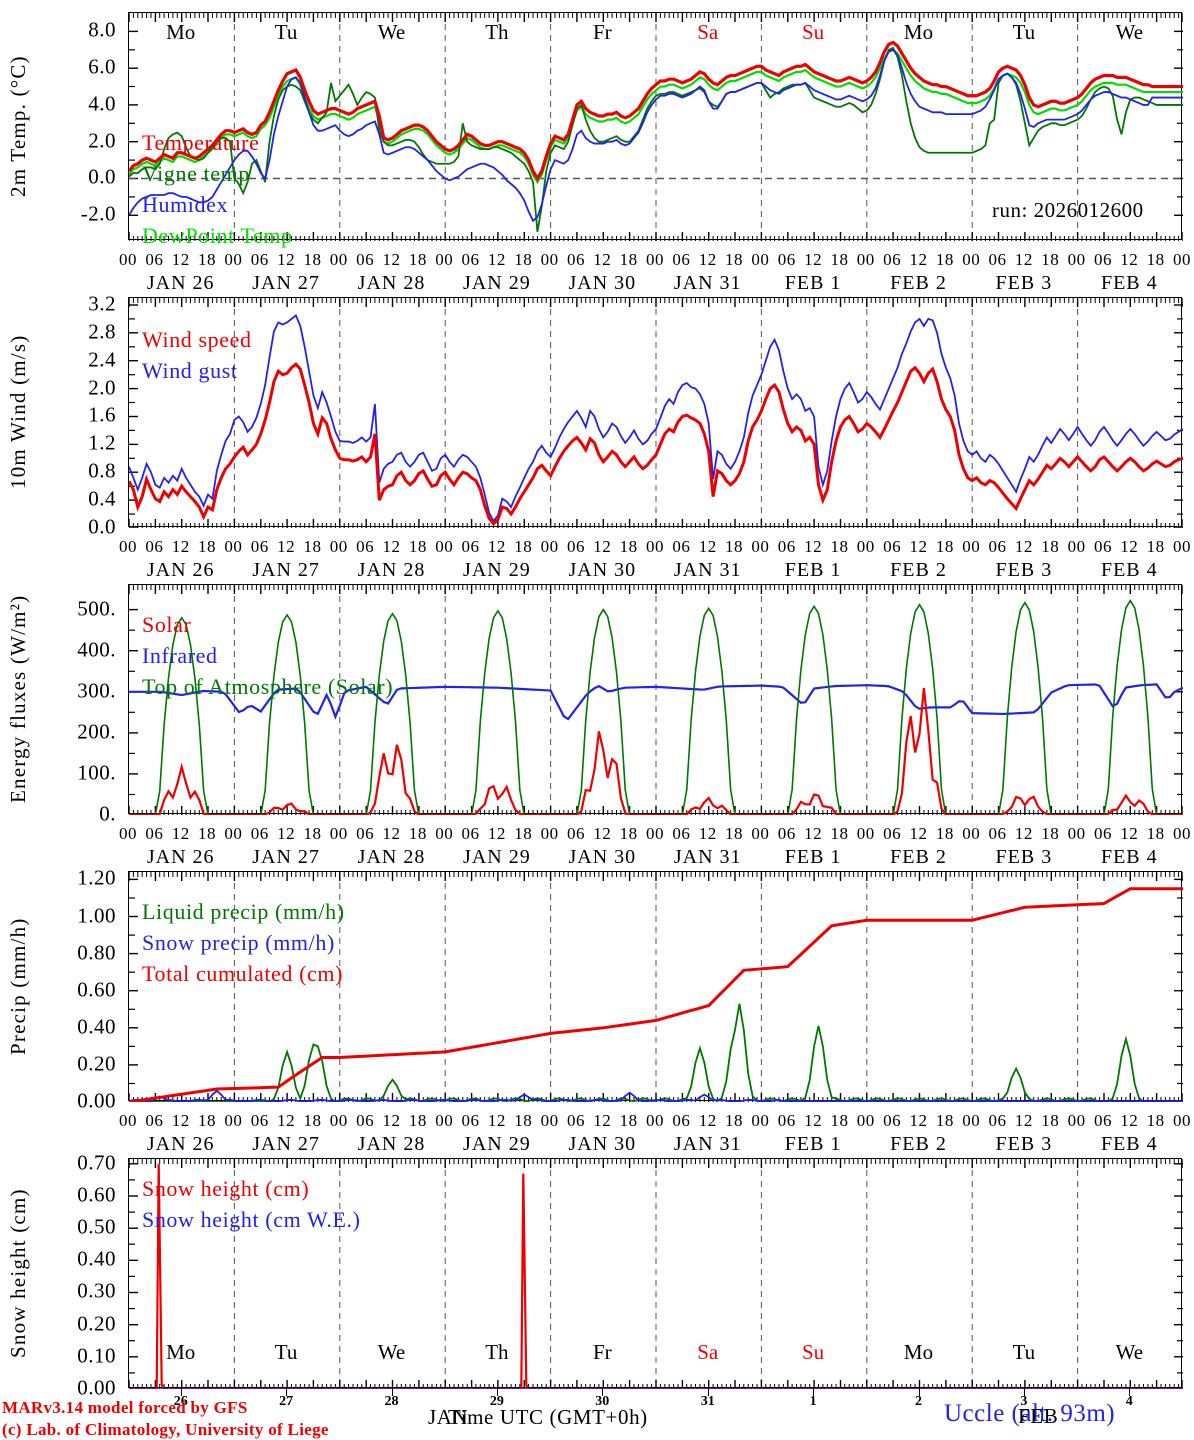 The height and width of the screenshot is (1440, 1194). Describe the element at coordinates (251, 1219) in the screenshot. I see `legend-snow_height-1: Snow height (cm W.E.)` at that location.